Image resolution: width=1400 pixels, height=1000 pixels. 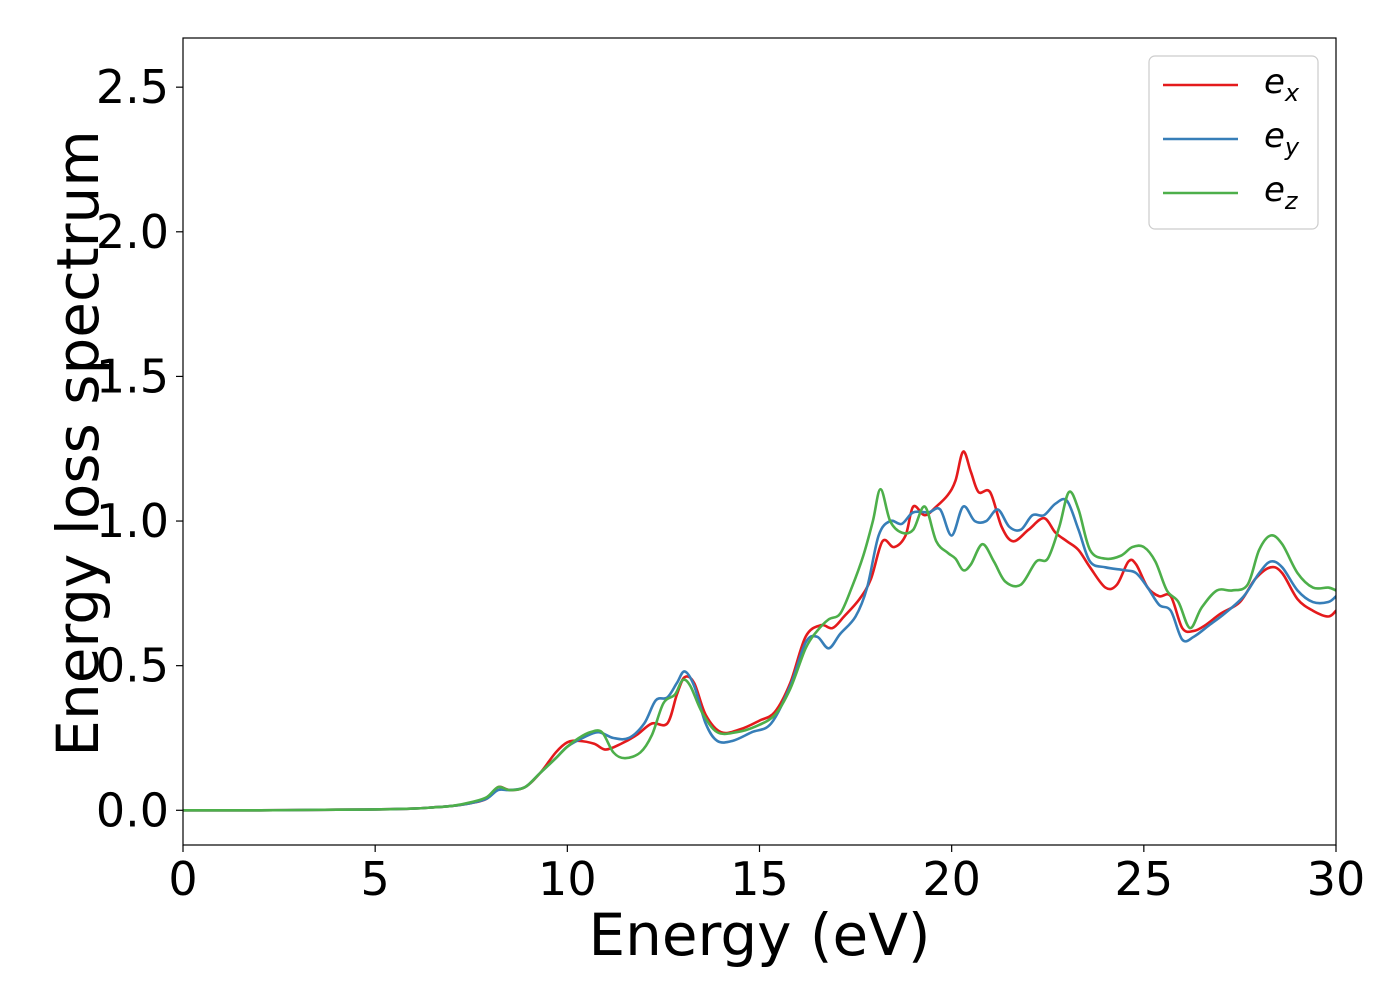 What do you see at coordinates (132, 376) in the screenshot?
I see `y-tick-label: 1.5` at bounding box center [132, 376].